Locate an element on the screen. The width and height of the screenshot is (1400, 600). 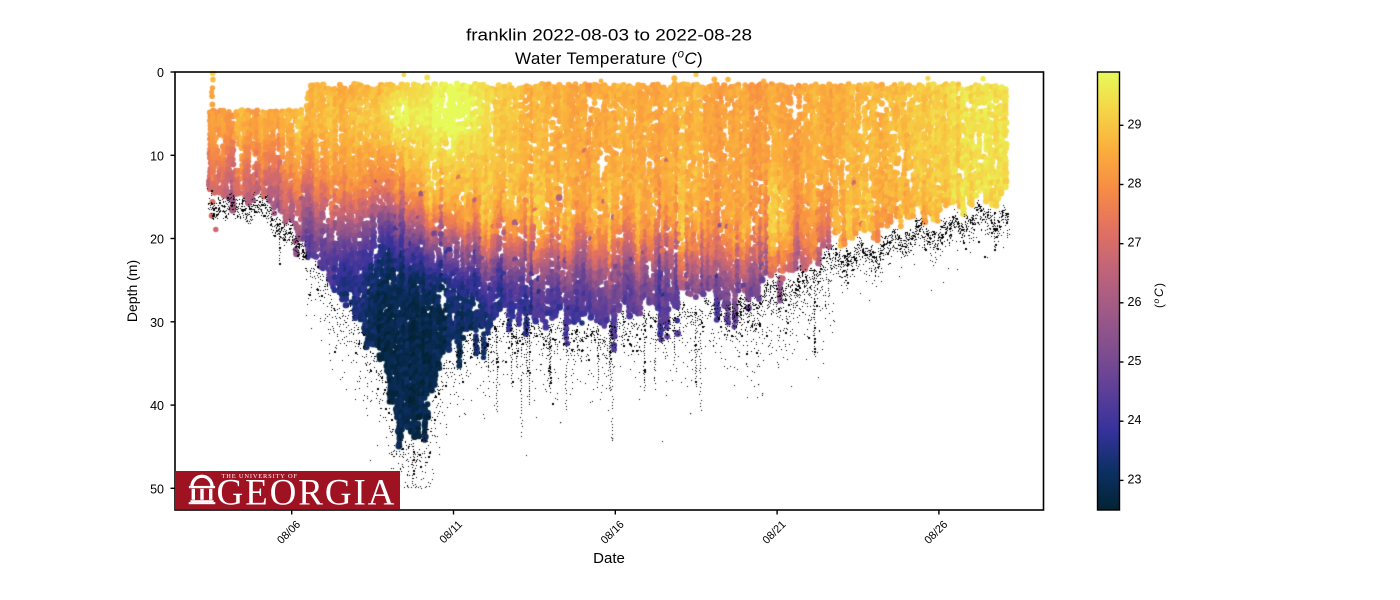
svg-text: Depth (m) is located at coordinates (132, 291).